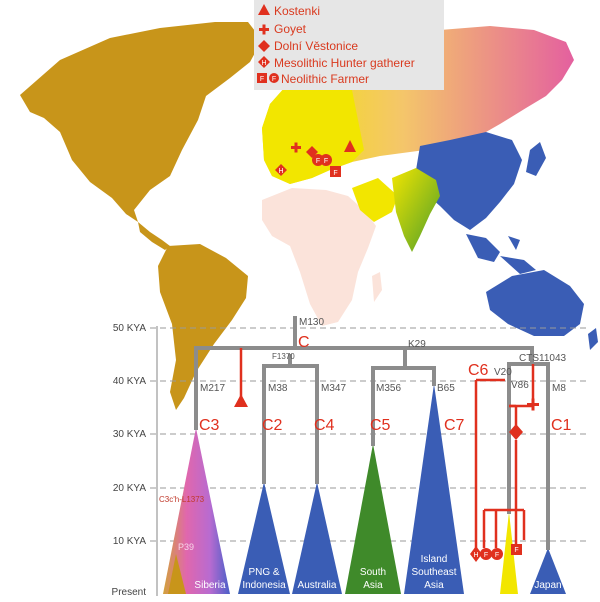 Image resolution: width=600 pixels, height=602 pixels. I want to click on region-label-isea-line1: Island, so click(434, 559).